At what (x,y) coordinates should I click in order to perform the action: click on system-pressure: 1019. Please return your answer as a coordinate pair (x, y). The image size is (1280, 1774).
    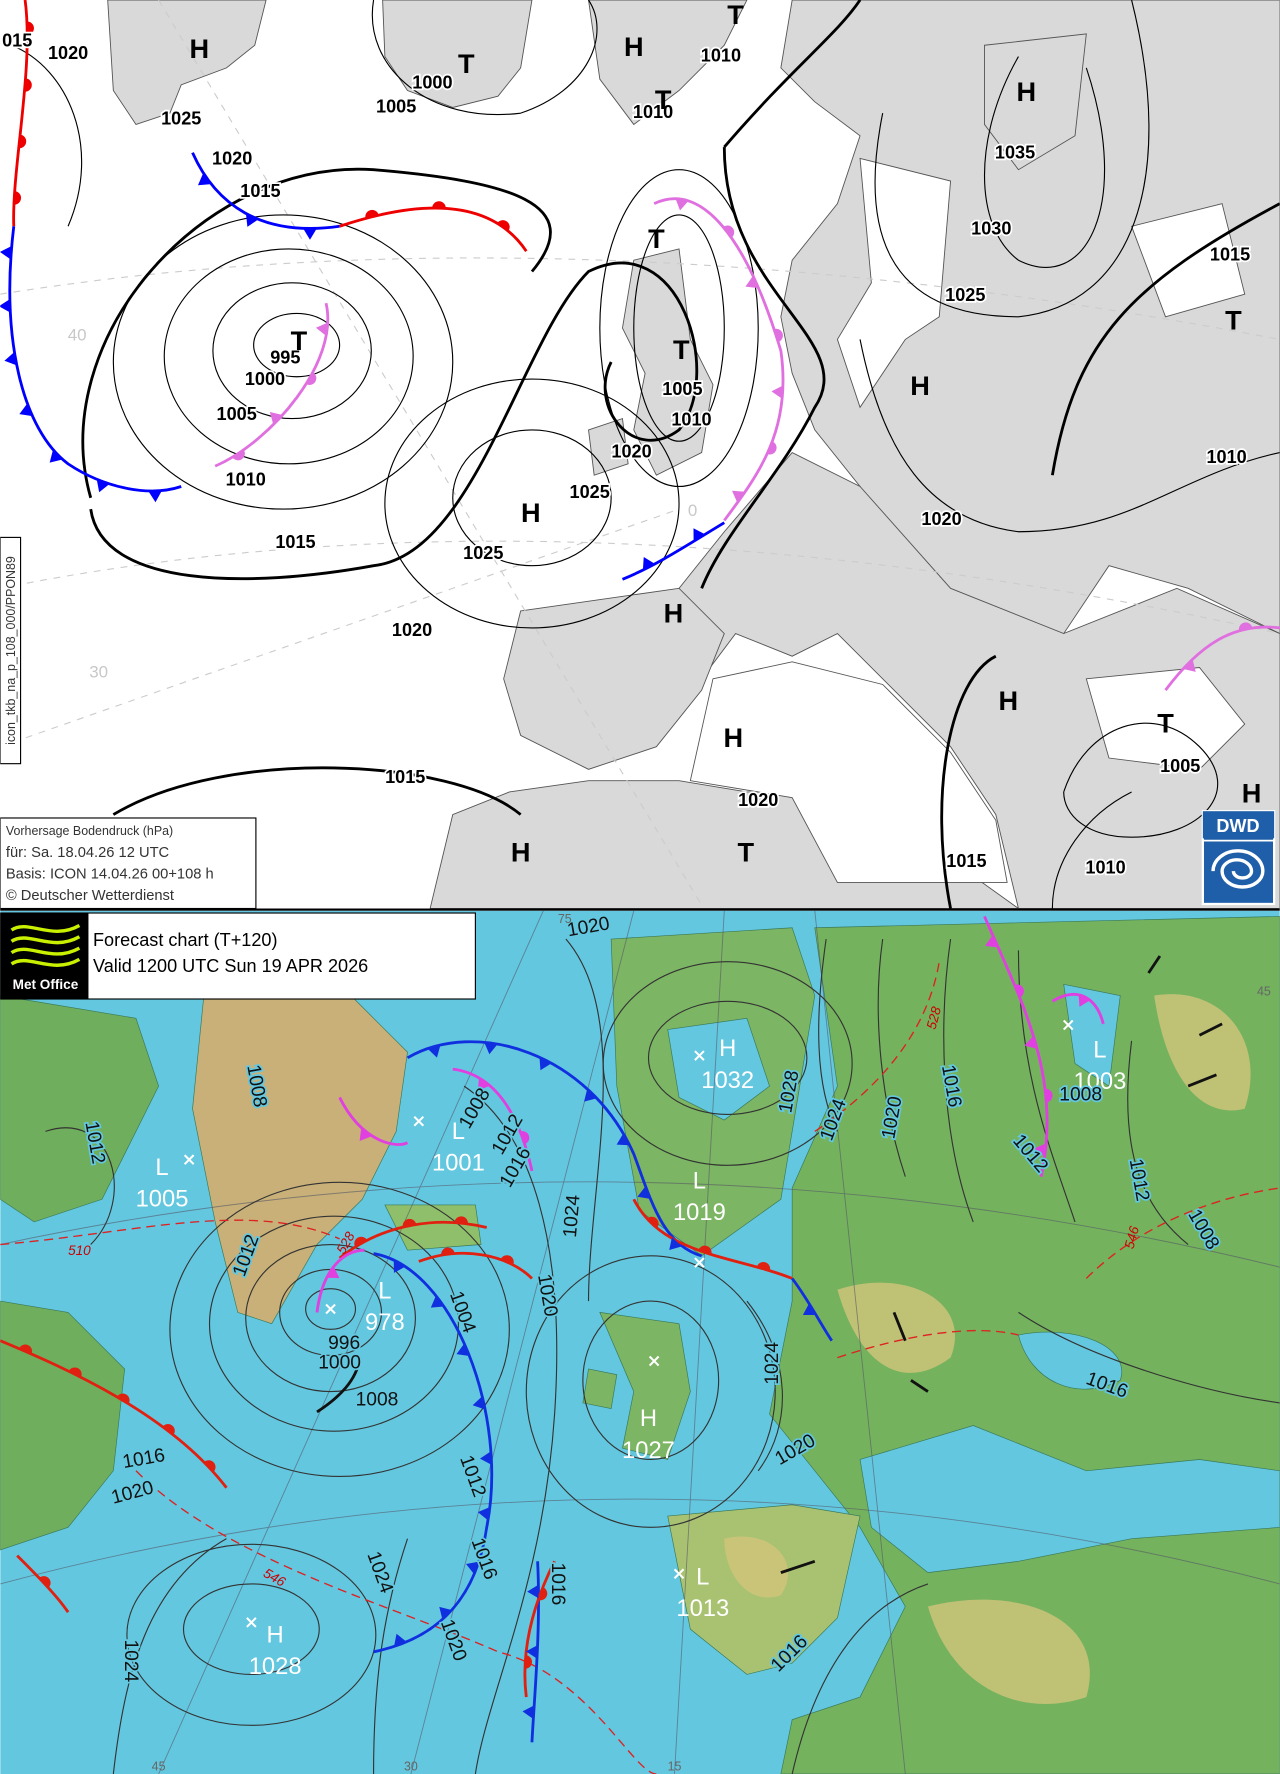
    Looking at the image, I should click on (699, 1212).